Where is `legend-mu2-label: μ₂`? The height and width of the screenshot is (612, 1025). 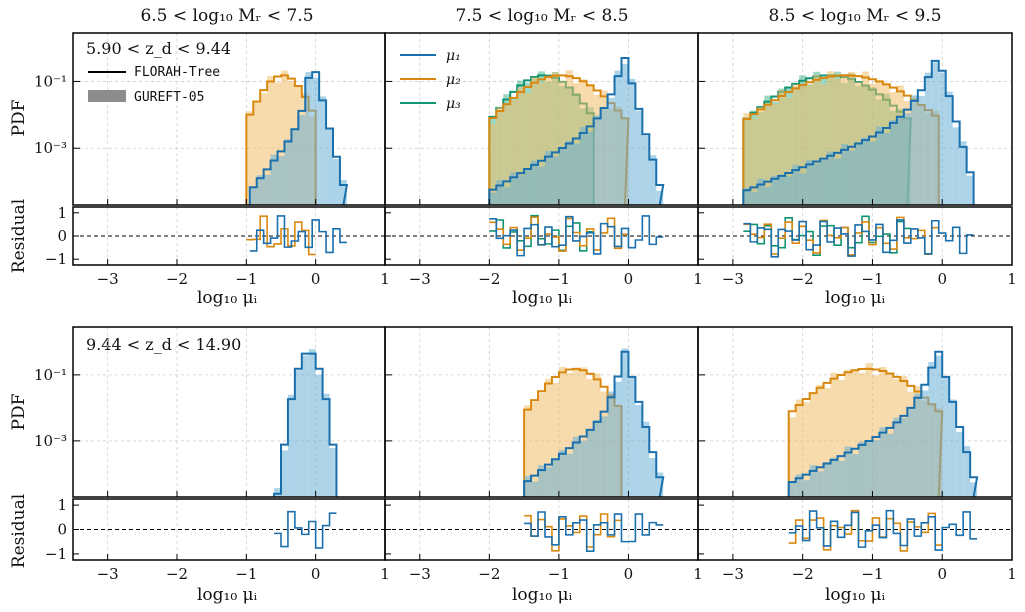
legend-mu2-label: μ₂ is located at coordinates (453, 80).